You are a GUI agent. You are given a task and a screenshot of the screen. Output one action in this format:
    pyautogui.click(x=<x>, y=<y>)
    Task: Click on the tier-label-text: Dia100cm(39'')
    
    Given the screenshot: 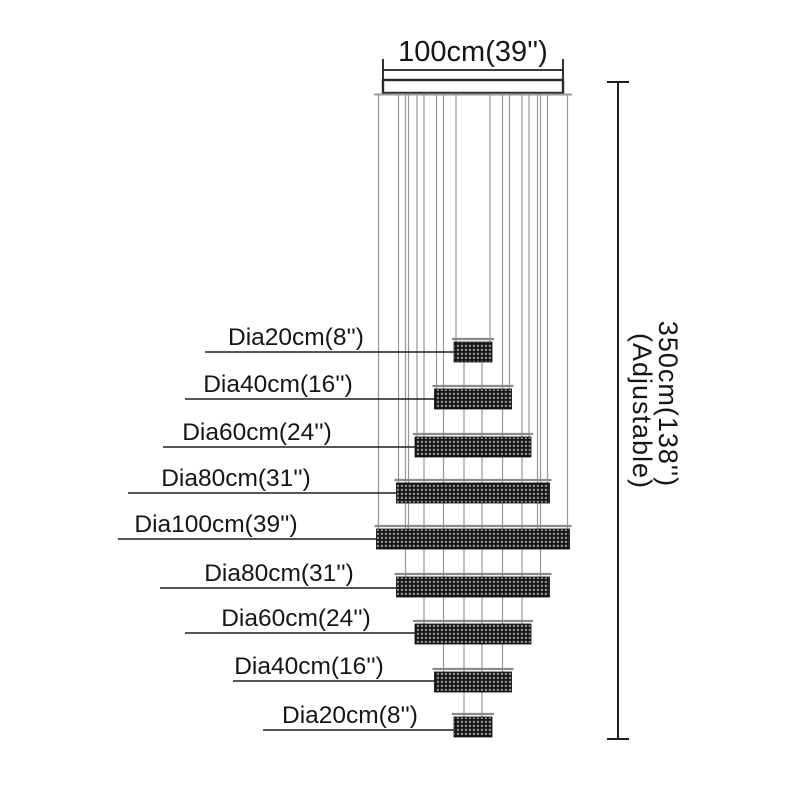 What is the action you would take?
    pyautogui.click(x=215, y=524)
    